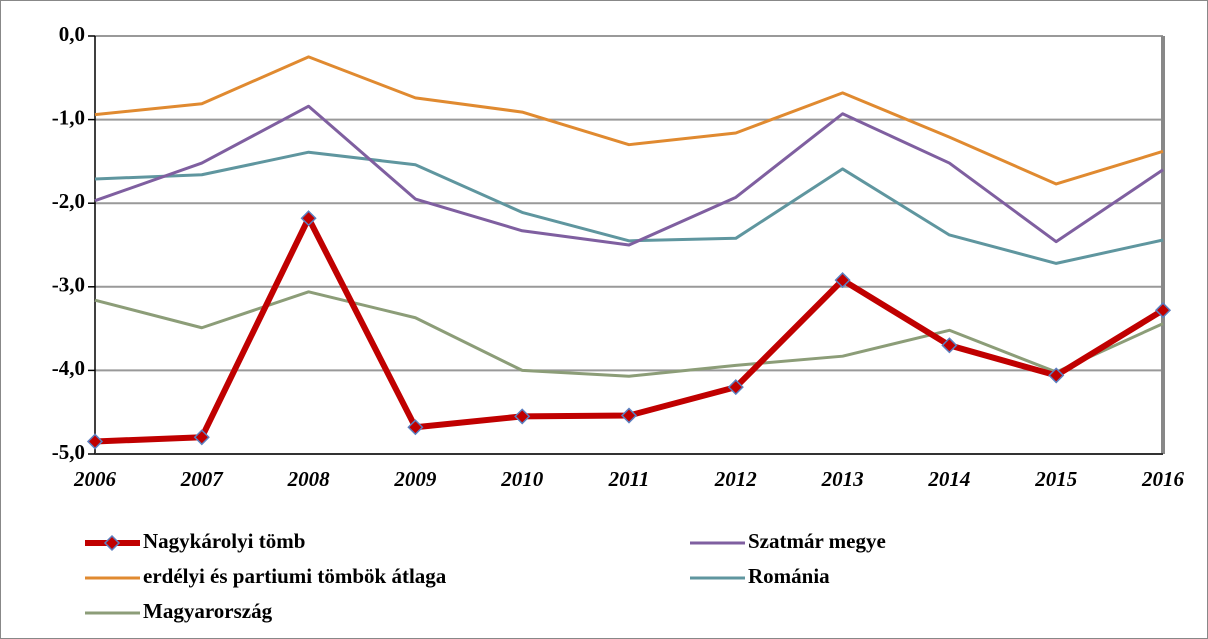 This screenshot has width=1208, height=639. I want to click on y-tick-label: -5,0, so click(68, 452).